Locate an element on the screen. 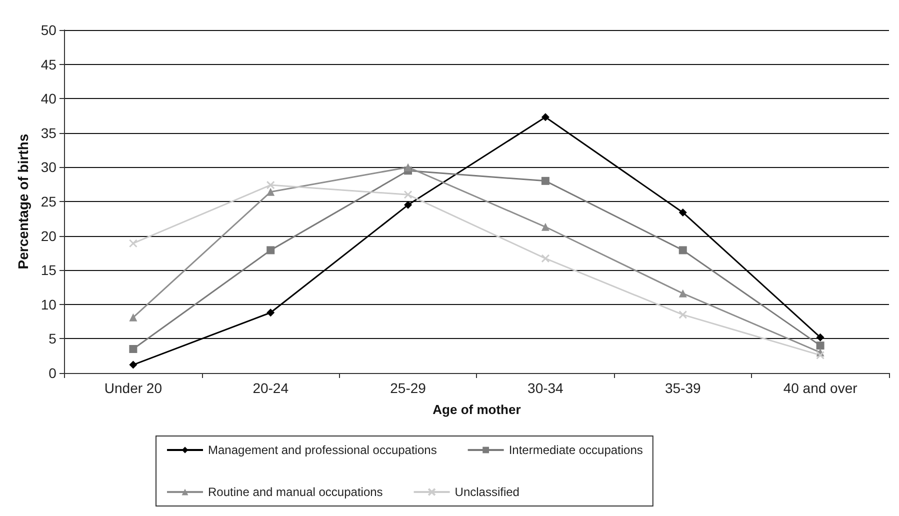  x-tick-label: 20-24 is located at coordinates (270, 388).